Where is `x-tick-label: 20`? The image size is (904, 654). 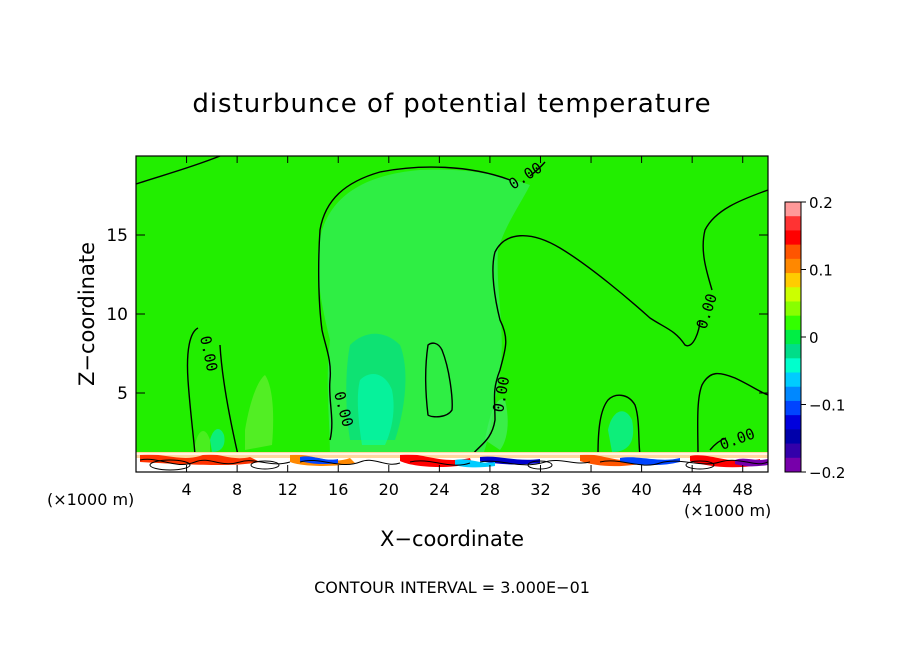 x-tick-label: 20 is located at coordinates (389, 489).